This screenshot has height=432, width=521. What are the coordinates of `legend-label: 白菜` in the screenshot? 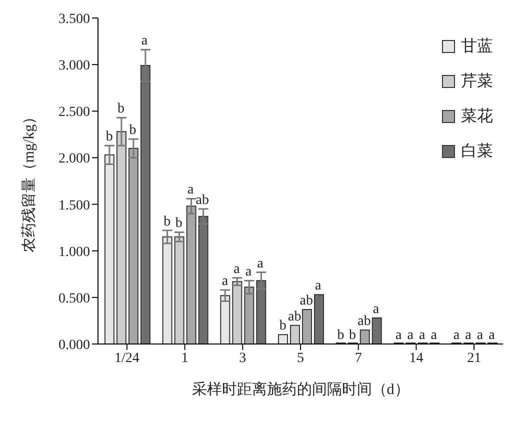 It's located at (477, 152).